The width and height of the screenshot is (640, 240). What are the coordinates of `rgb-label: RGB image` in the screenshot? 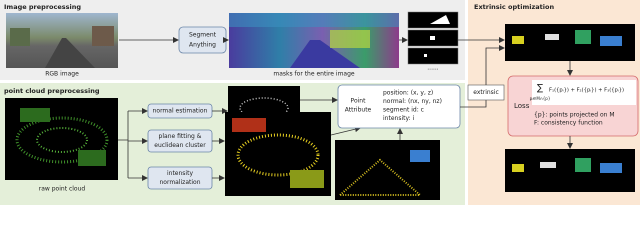 It's located at (62, 74).